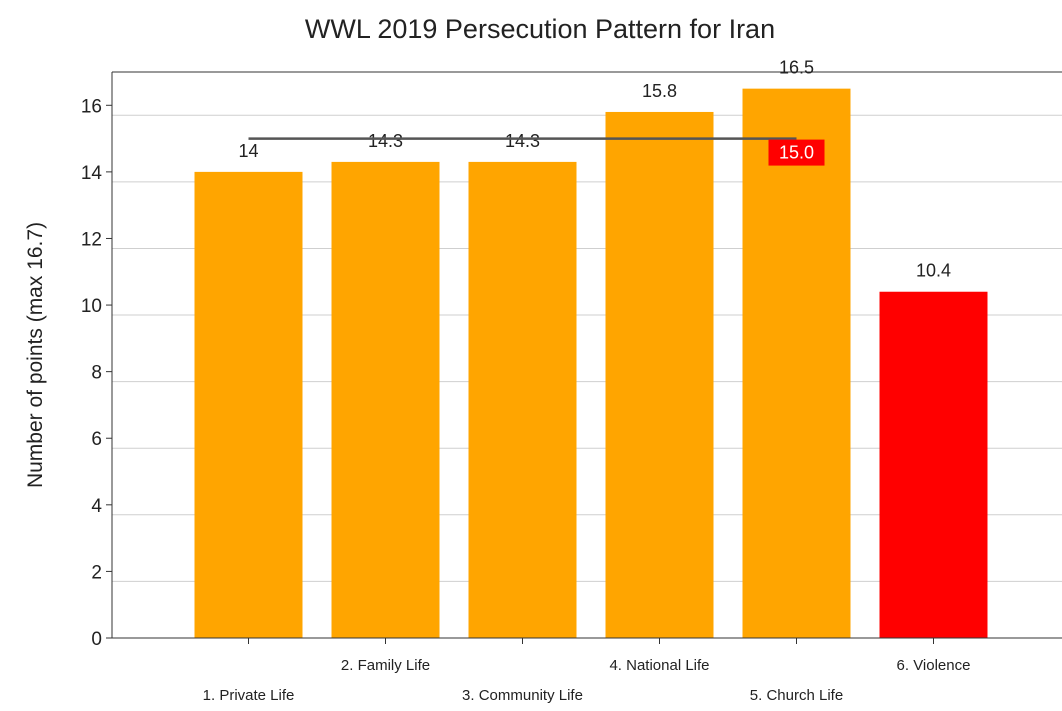  Describe the element at coordinates (659, 665) in the screenshot. I see `x-tick-label: 4. National Life` at that location.